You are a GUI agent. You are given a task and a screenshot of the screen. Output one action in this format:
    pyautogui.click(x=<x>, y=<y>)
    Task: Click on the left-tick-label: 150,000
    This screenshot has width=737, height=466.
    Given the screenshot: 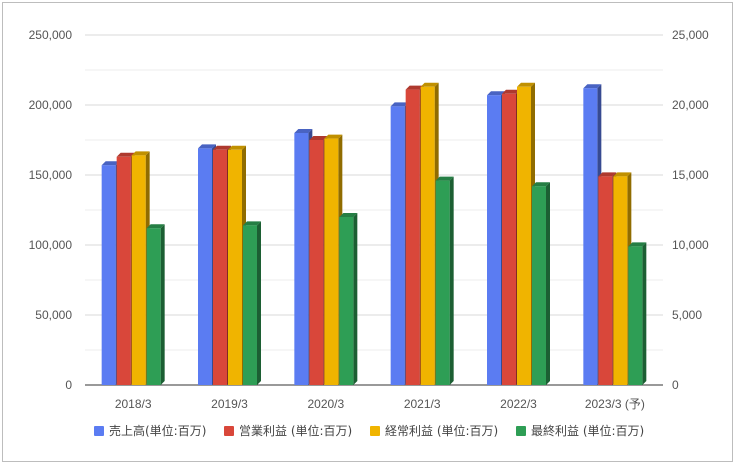 What is the action you would take?
    pyautogui.click(x=51, y=175)
    